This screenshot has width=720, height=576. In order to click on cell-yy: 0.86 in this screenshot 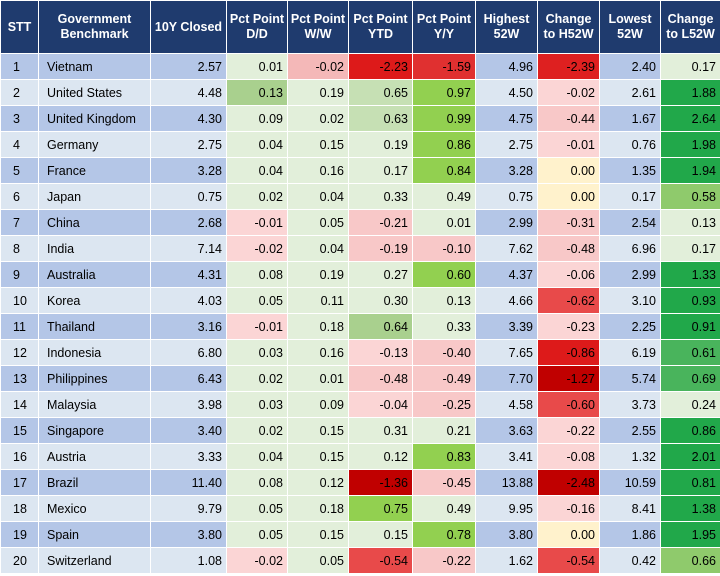, I will do `click(444, 144)`.